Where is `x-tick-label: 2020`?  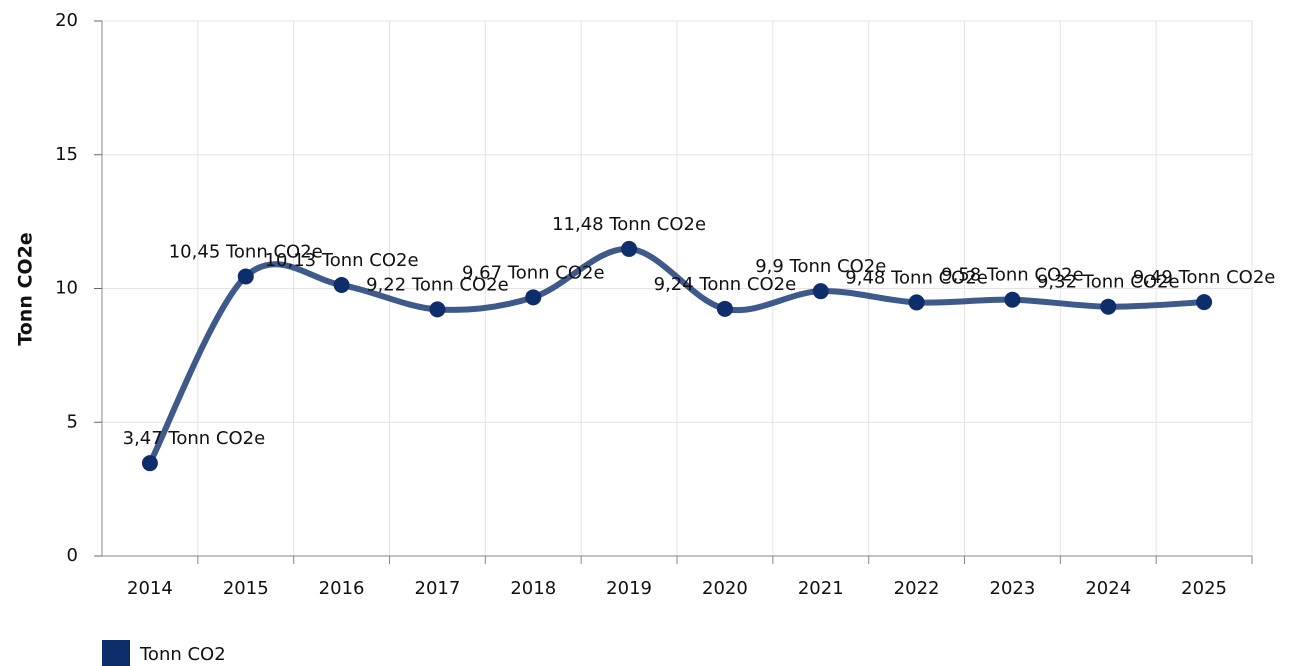
x-tick-label: 2020 is located at coordinates (725, 588).